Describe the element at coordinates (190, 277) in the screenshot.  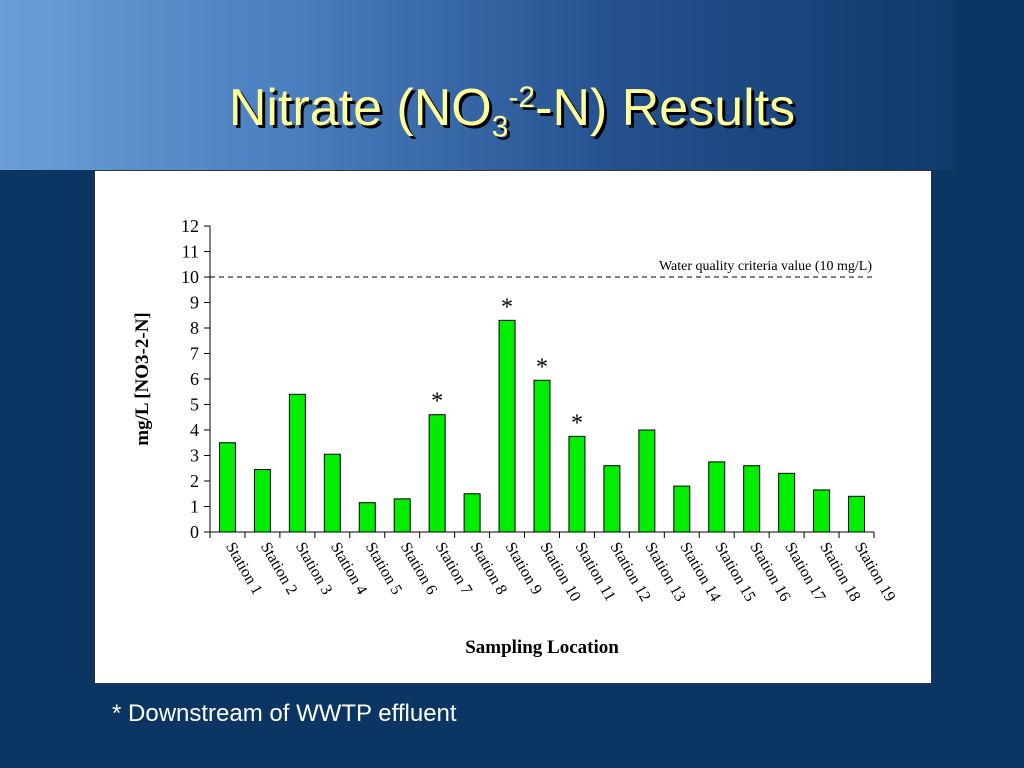
I see `y-tick-label: 10` at that location.